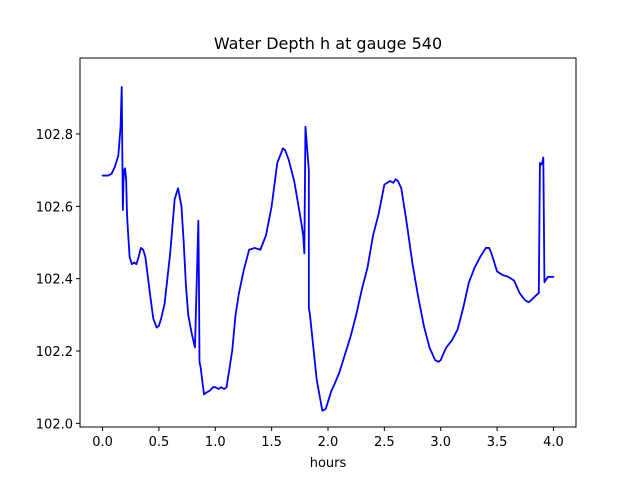 This screenshot has height=480, width=640. I want to click on x-tick-label: 2.5, so click(384, 442).